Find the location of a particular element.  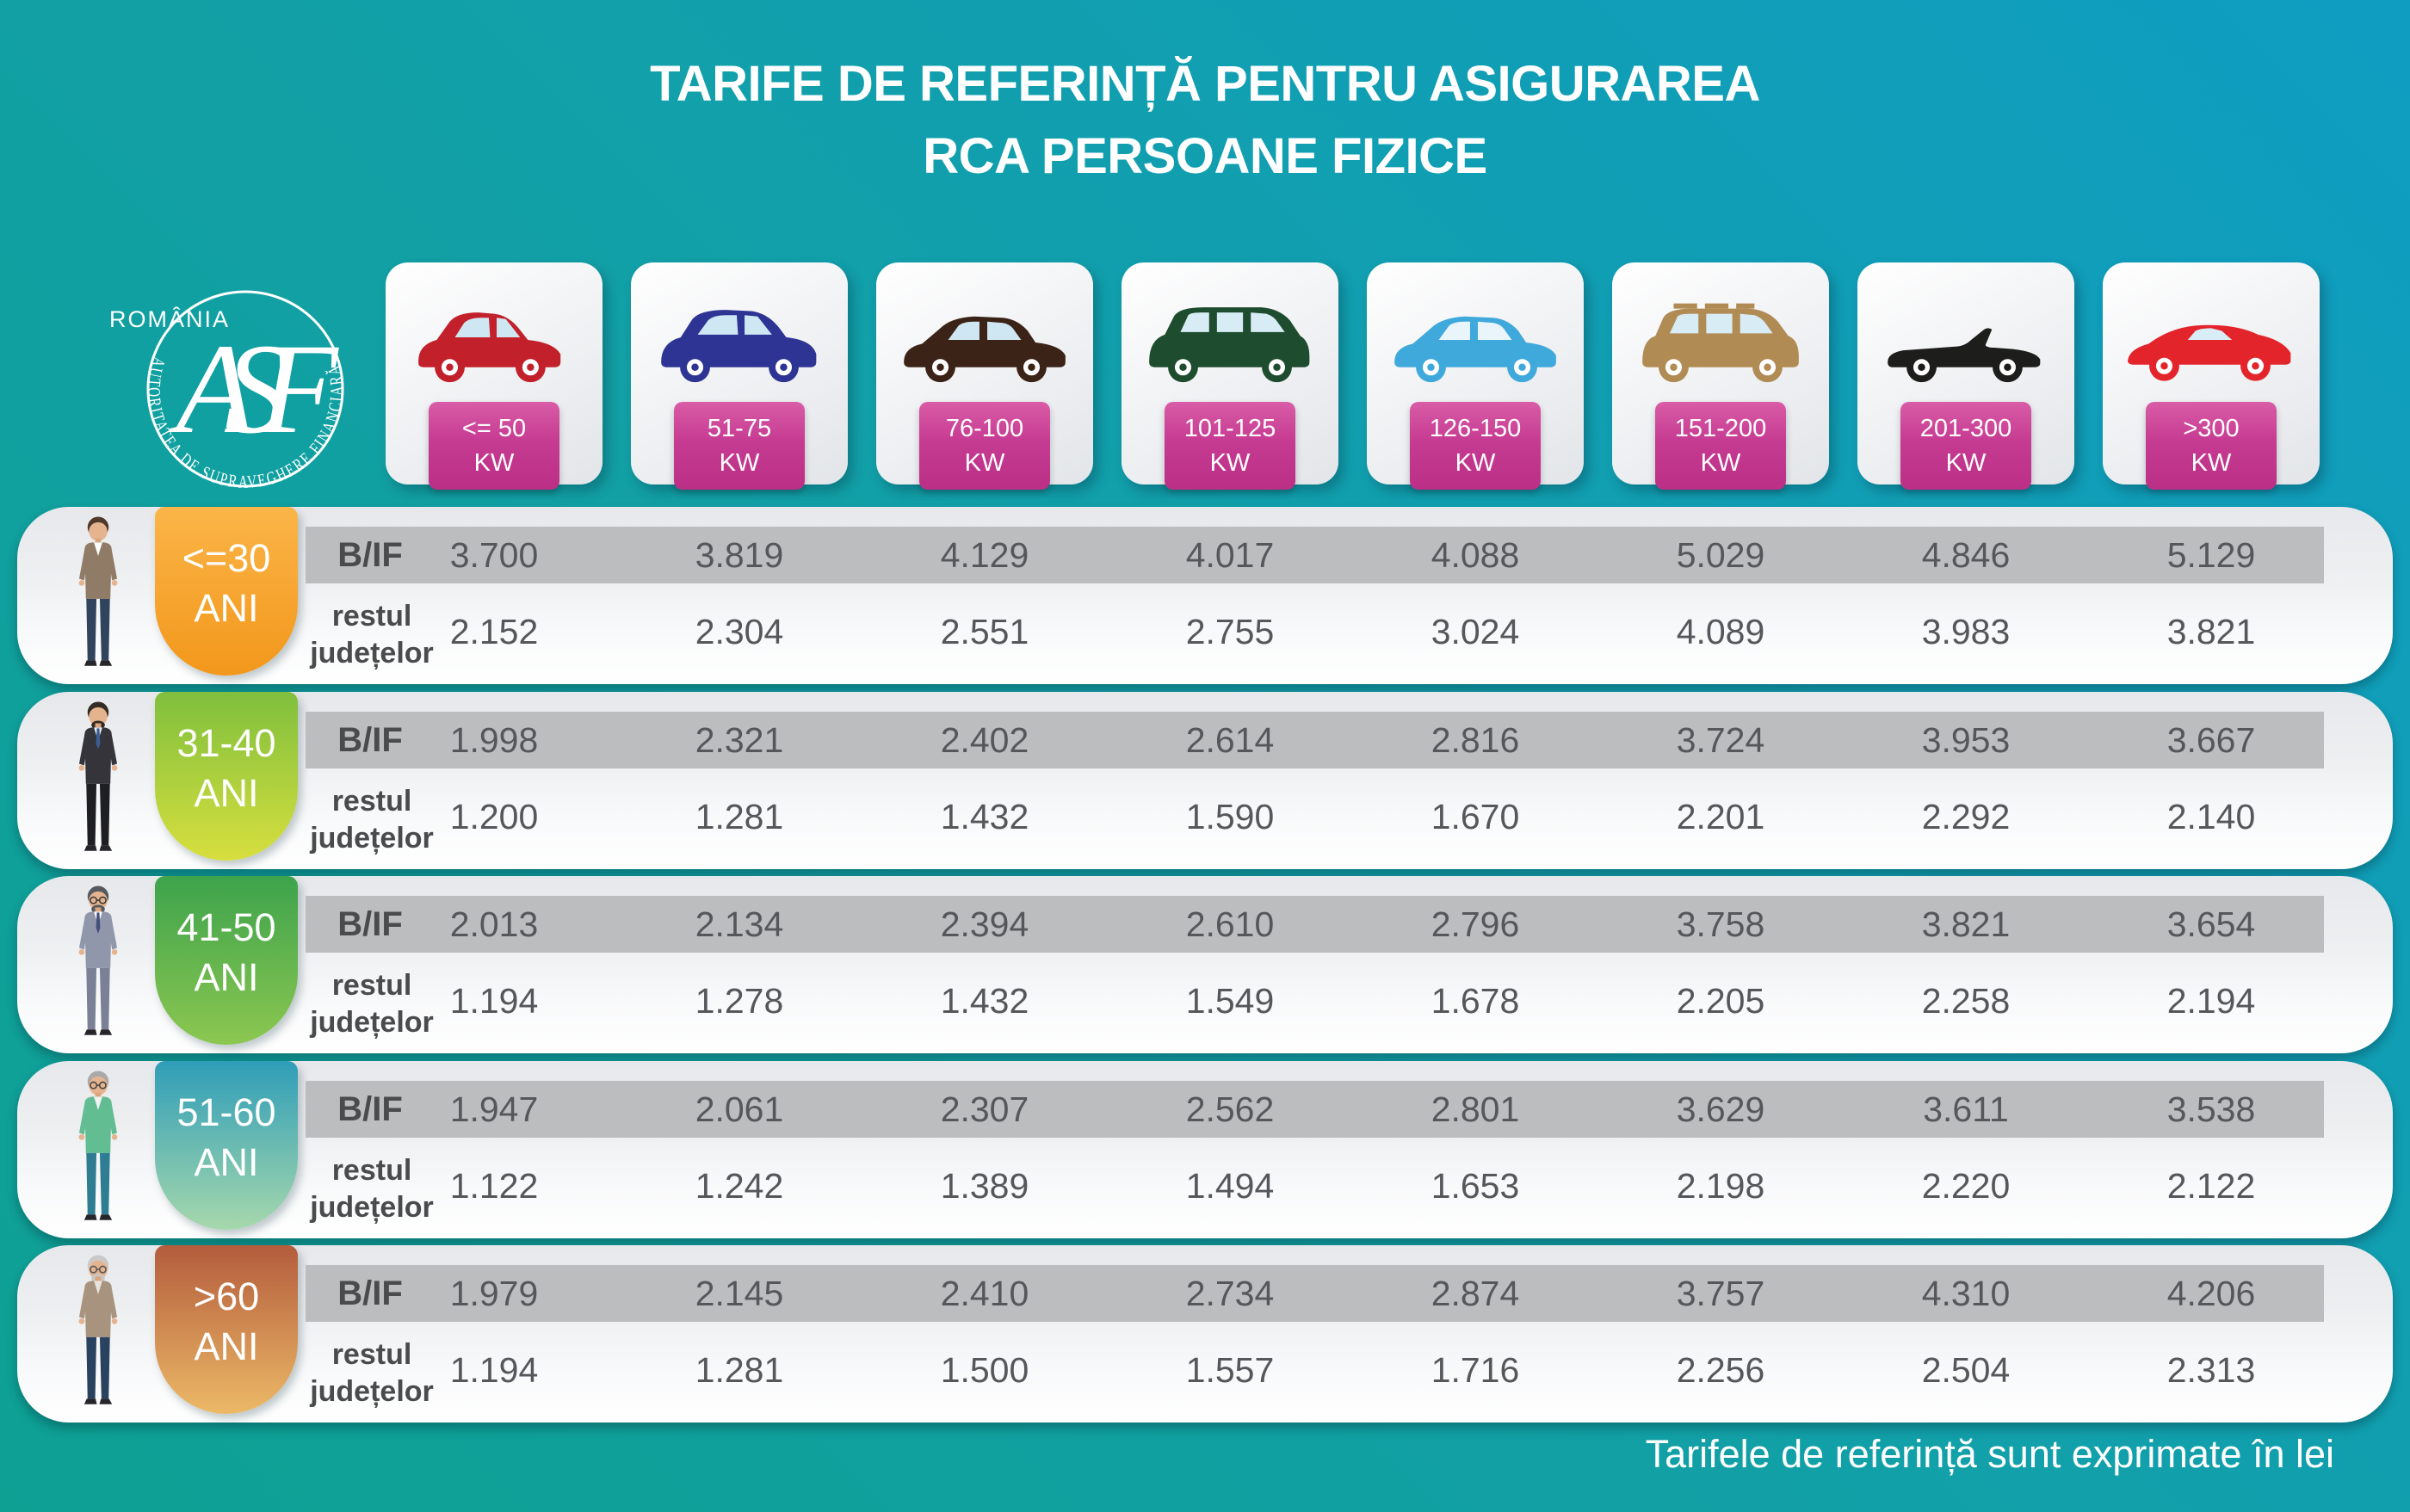

tariff-value: 2.755 is located at coordinates (1230, 631).